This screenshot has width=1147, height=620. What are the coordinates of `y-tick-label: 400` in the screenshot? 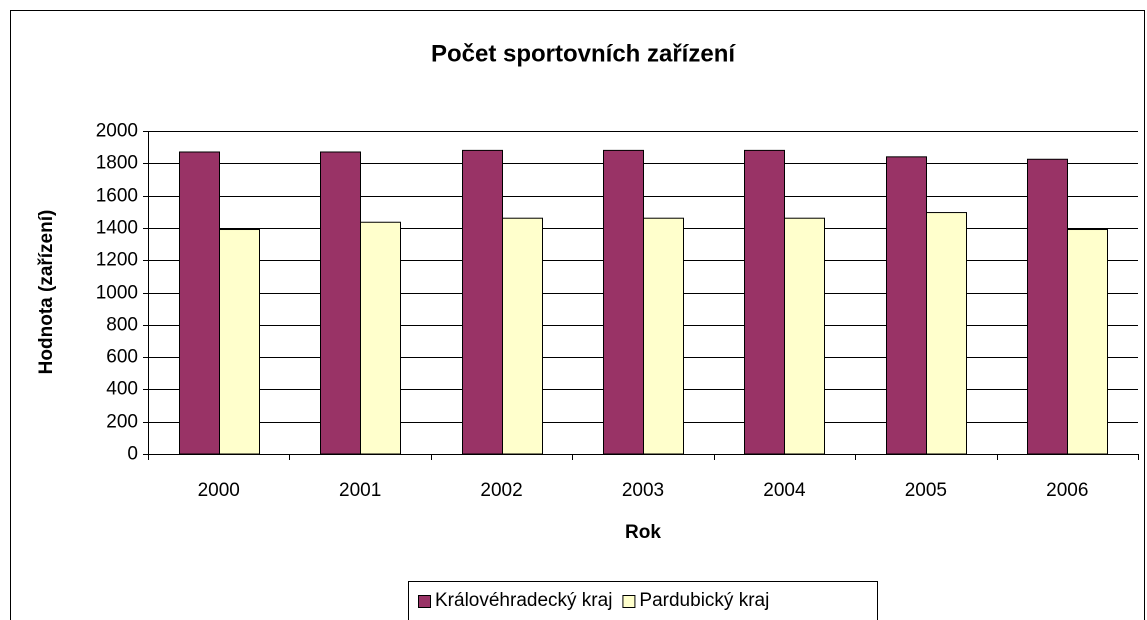 It's located at (122, 389).